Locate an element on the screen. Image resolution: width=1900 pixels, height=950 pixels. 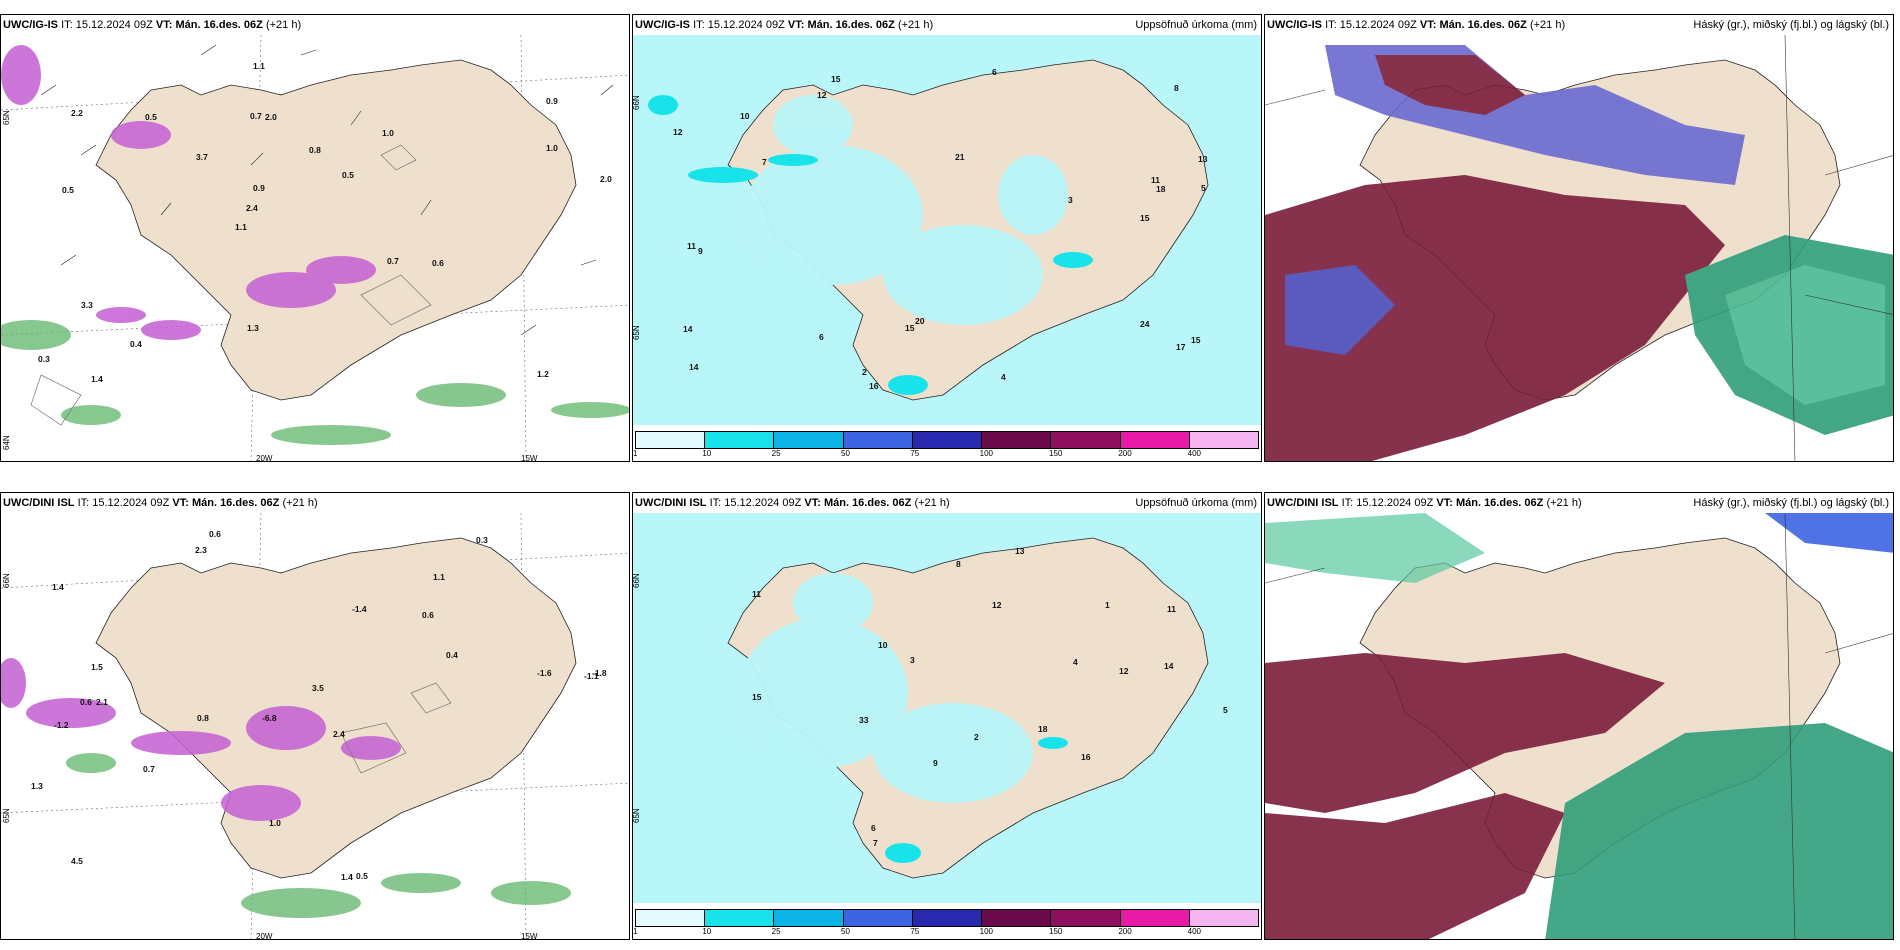
station-value: 0.3 is located at coordinates (44, 359).